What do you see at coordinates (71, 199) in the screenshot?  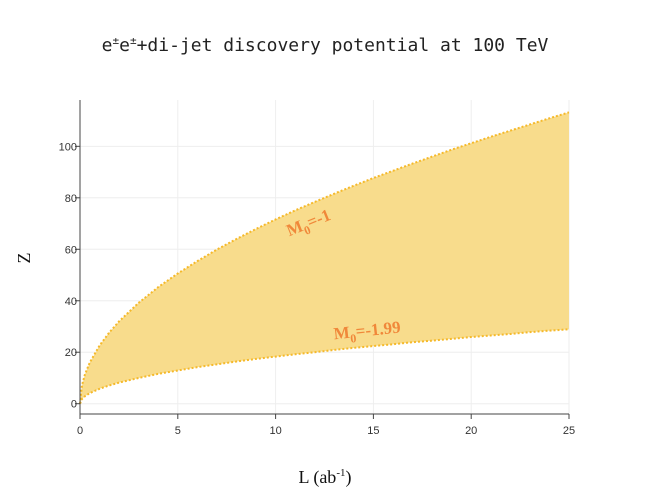 I see `y-tick-label: 80` at bounding box center [71, 199].